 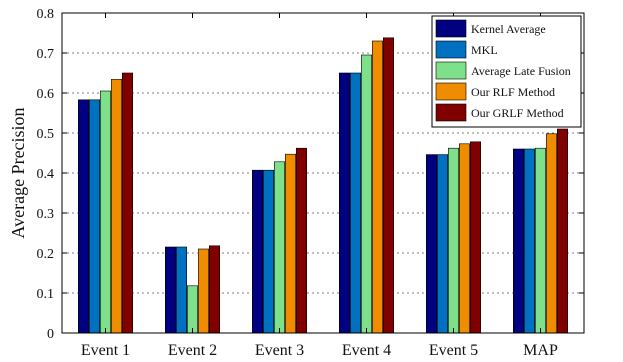 What do you see at coordinates (279, 350) in the screenshot?
I see `x-tick-label: Event 3` at bounding box center [279, 350].